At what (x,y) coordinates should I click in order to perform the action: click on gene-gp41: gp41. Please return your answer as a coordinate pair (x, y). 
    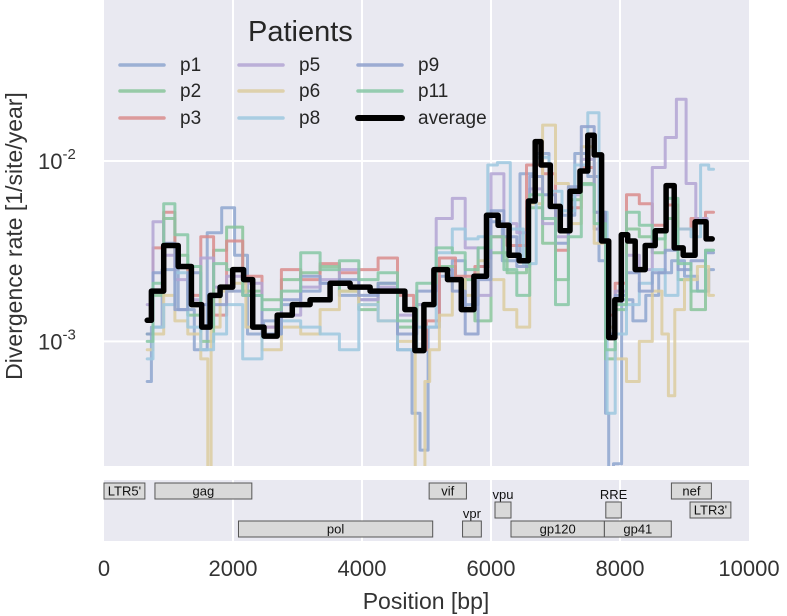
    Looking at the image, I should click on (637, 529).